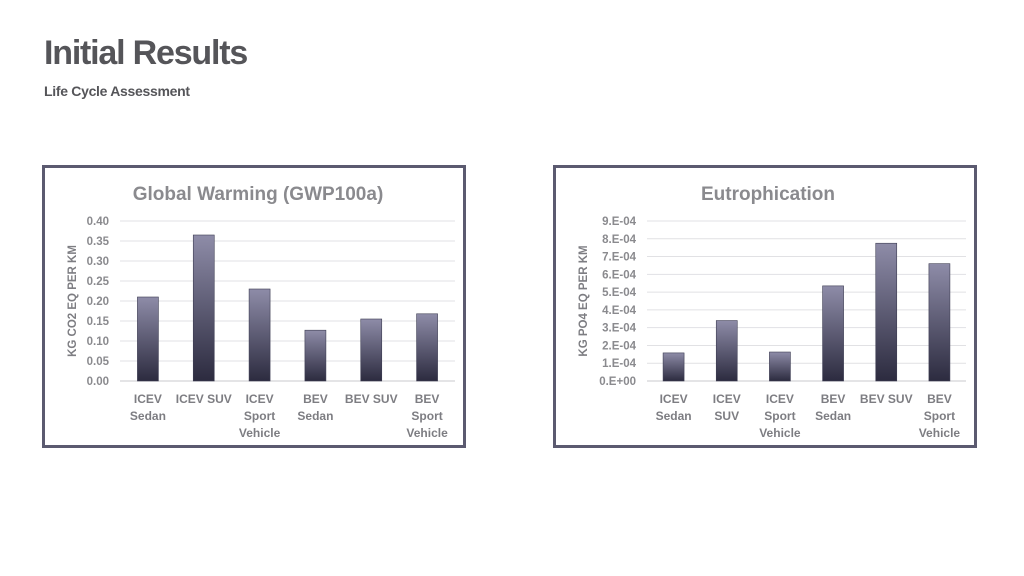 The image size is (1024, 576). I want to click on chart-title: Eutrophication, so click(768, 194).